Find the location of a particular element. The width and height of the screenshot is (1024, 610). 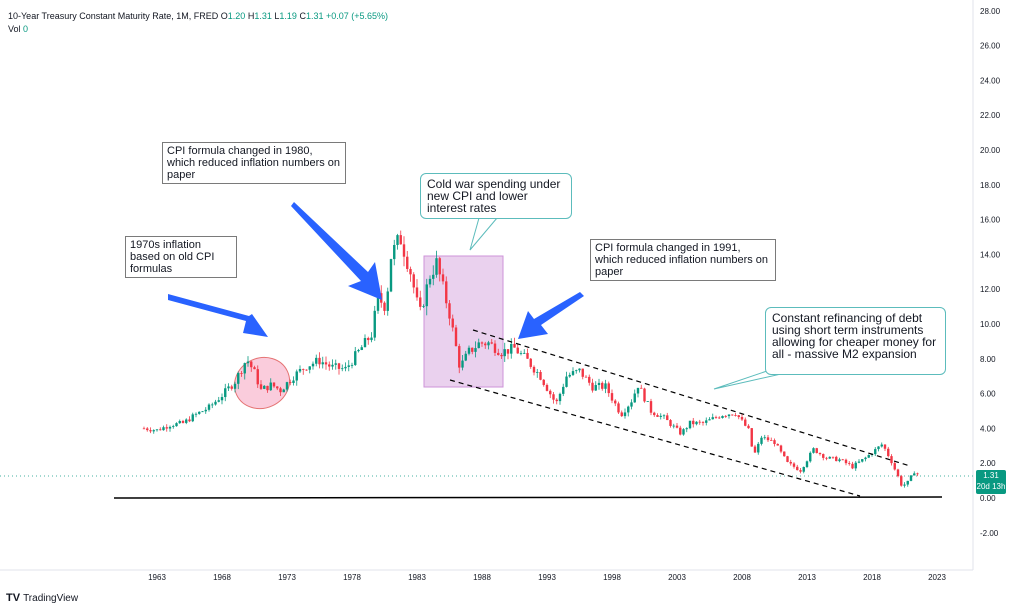

time-tick-label: 1998 is located at coordinates (612, 577).